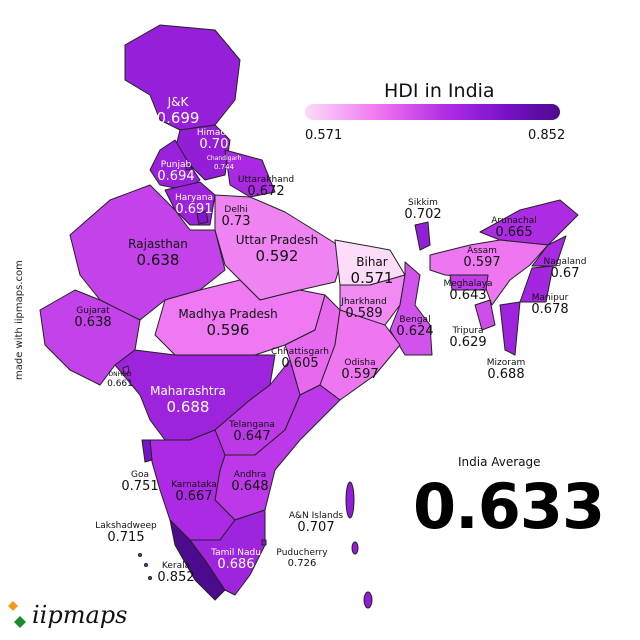 Image resolution: width=640 pixels, height=640 pixels. I want to click on state-sikkim, so click(422, 236).